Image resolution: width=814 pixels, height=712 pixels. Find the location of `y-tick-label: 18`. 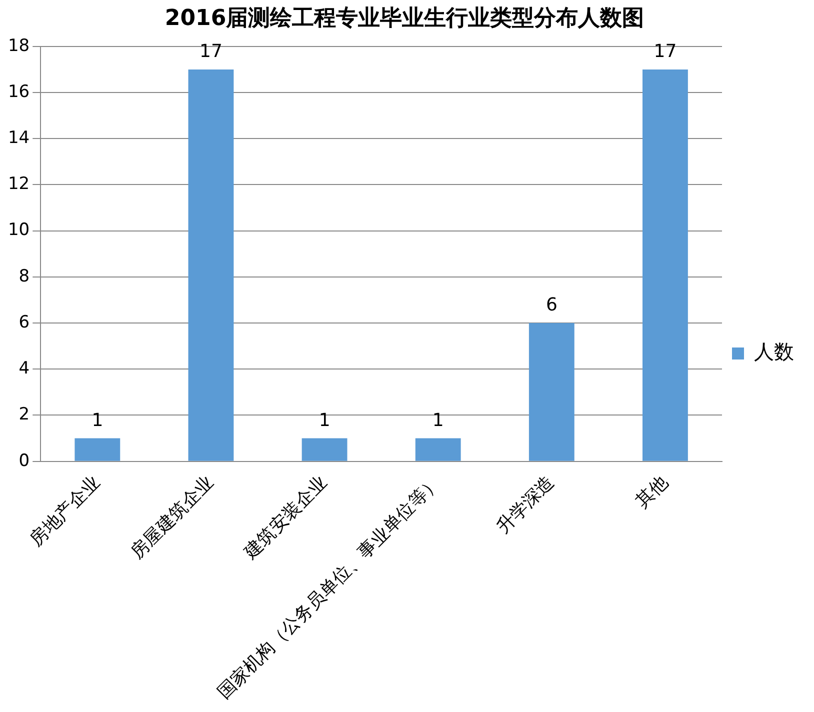

y-tick-label: 18 is located at coordinates (19, 46).